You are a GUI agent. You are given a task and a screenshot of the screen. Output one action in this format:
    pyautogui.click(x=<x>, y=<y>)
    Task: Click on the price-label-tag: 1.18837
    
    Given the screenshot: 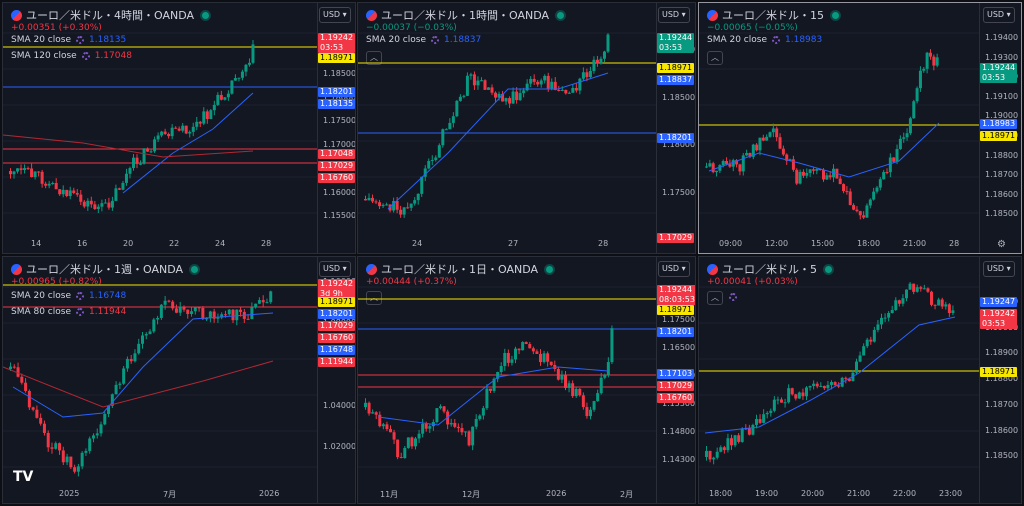 What is the action you would take?
    pyautogui.click(x=676, y=80)
    